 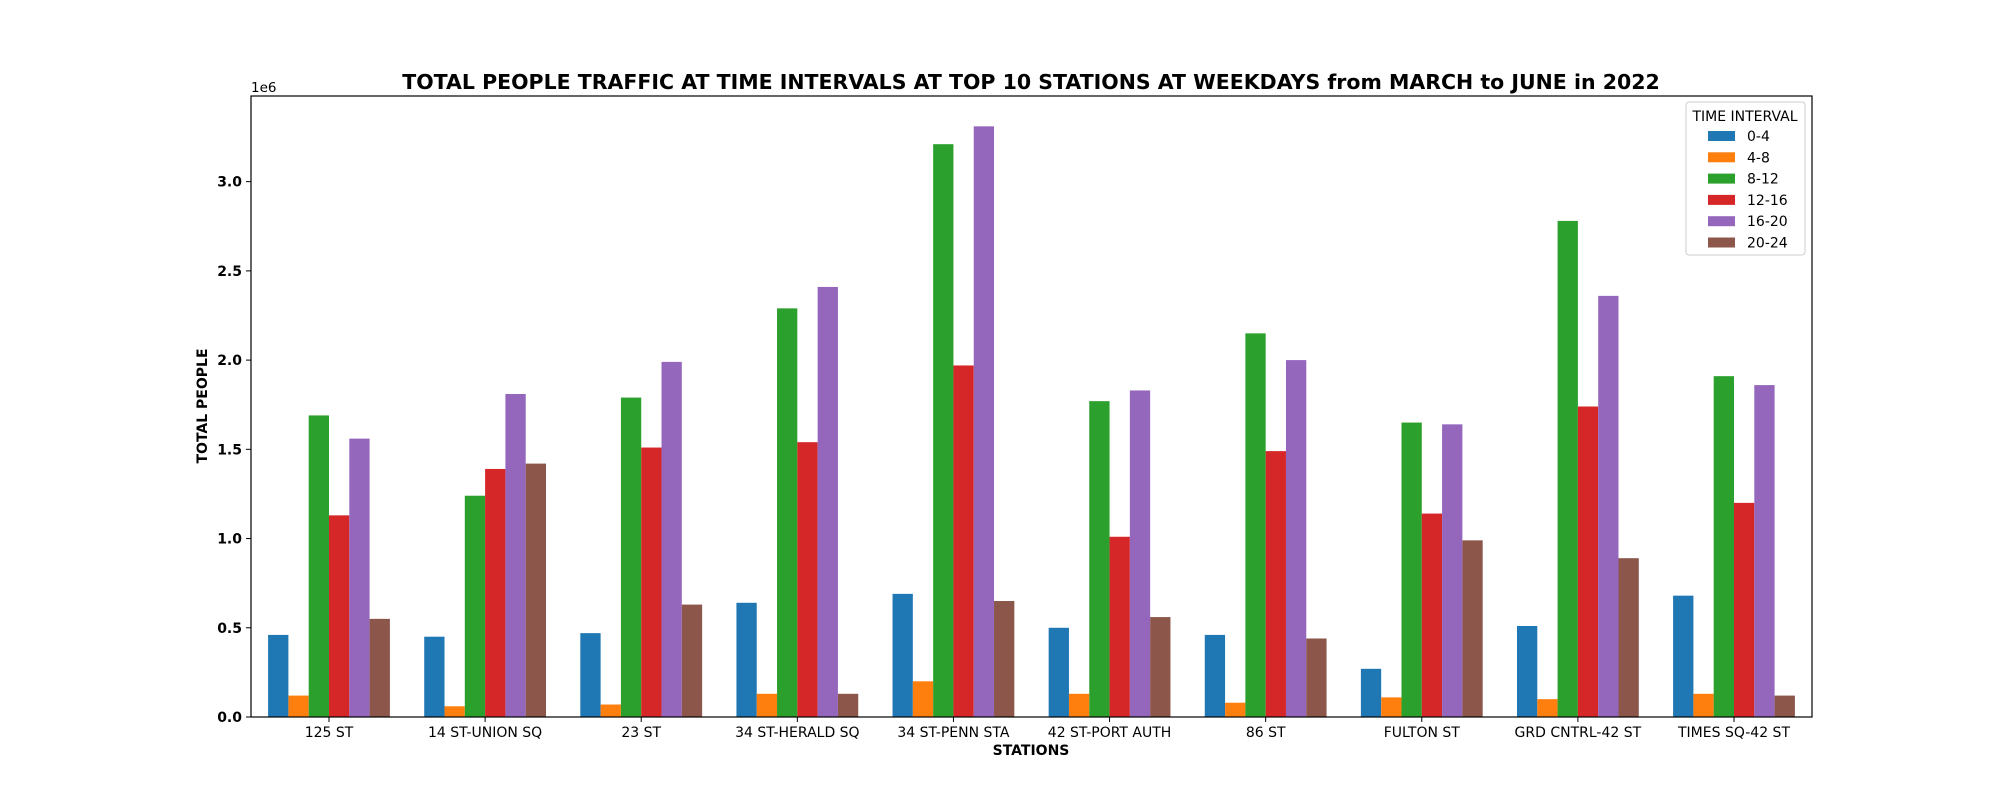 What do you see at coordinates (298, 706) in the screenshot?
I see `bar-4-8-125-st` at bounding box center [298, 706].